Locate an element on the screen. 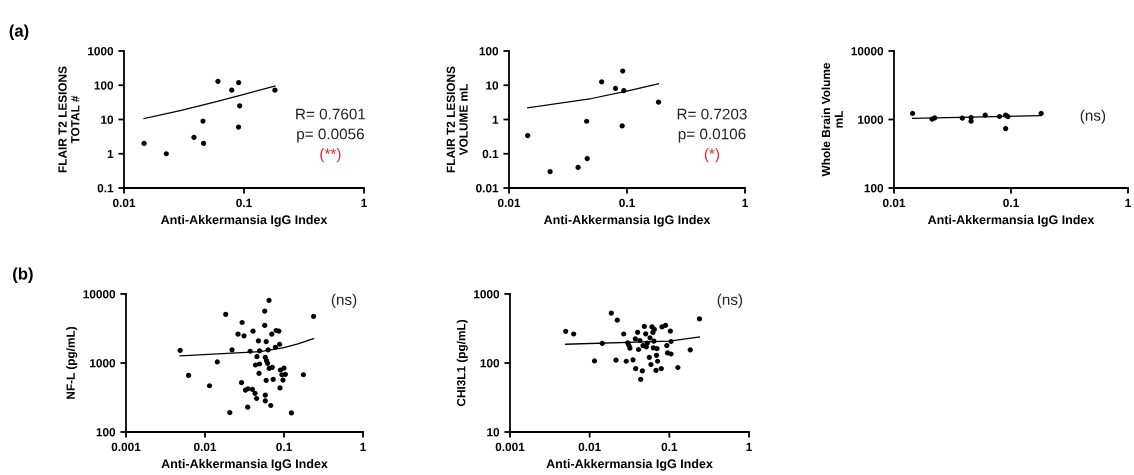 The width and height of the screenshot is (1134, 475). y-axis-title: CHI3L1 (pg/mL) is located at coordinates (462, 363).